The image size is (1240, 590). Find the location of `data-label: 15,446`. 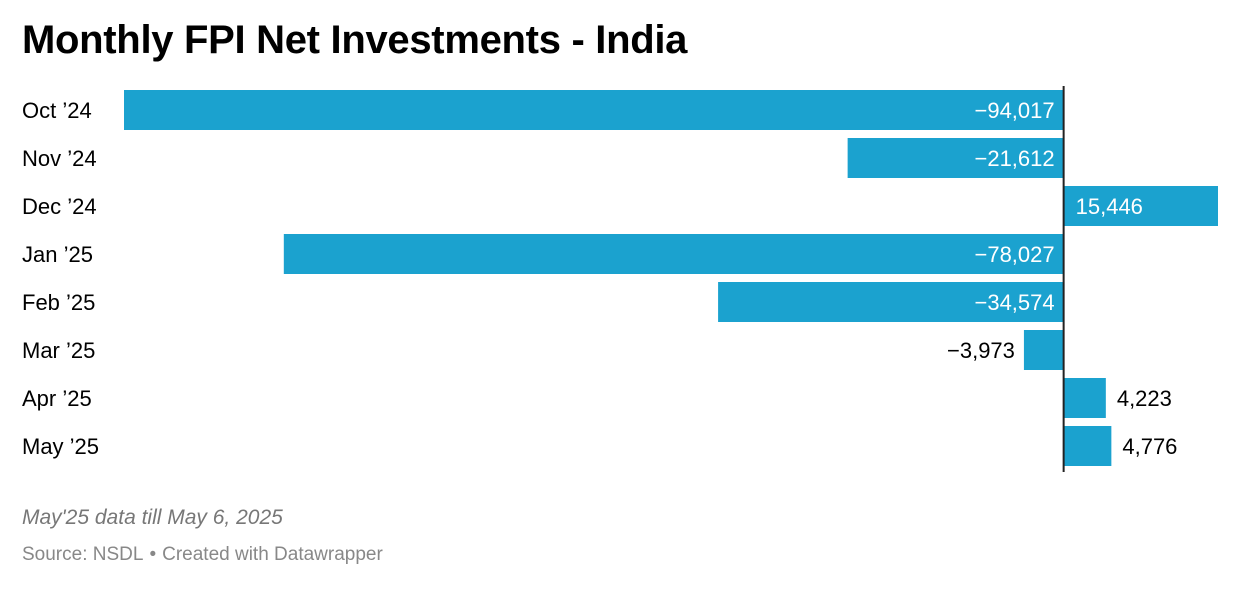

data-label: 15,446 is located at coordinates (1109, 206).